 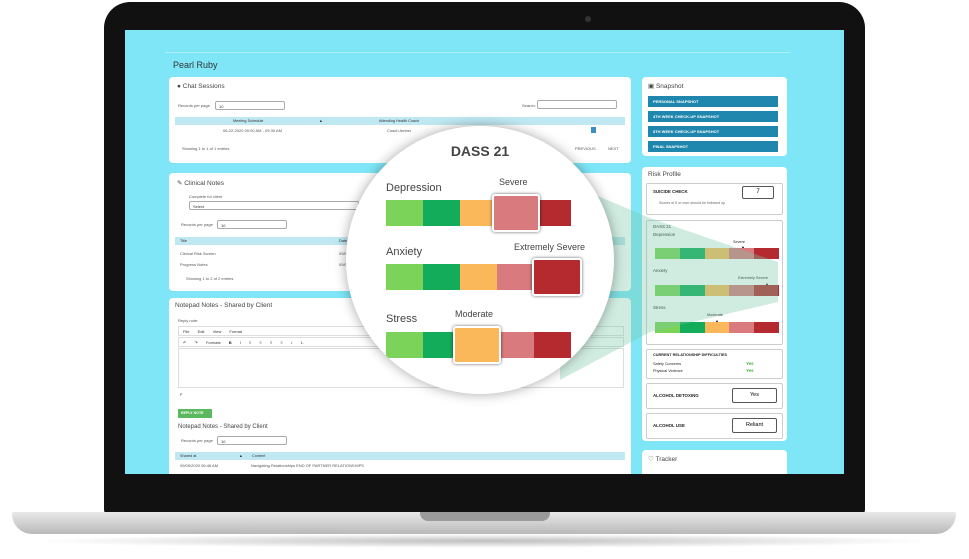 I want to click on safety-value: Yes, so click(x=750, y=363).